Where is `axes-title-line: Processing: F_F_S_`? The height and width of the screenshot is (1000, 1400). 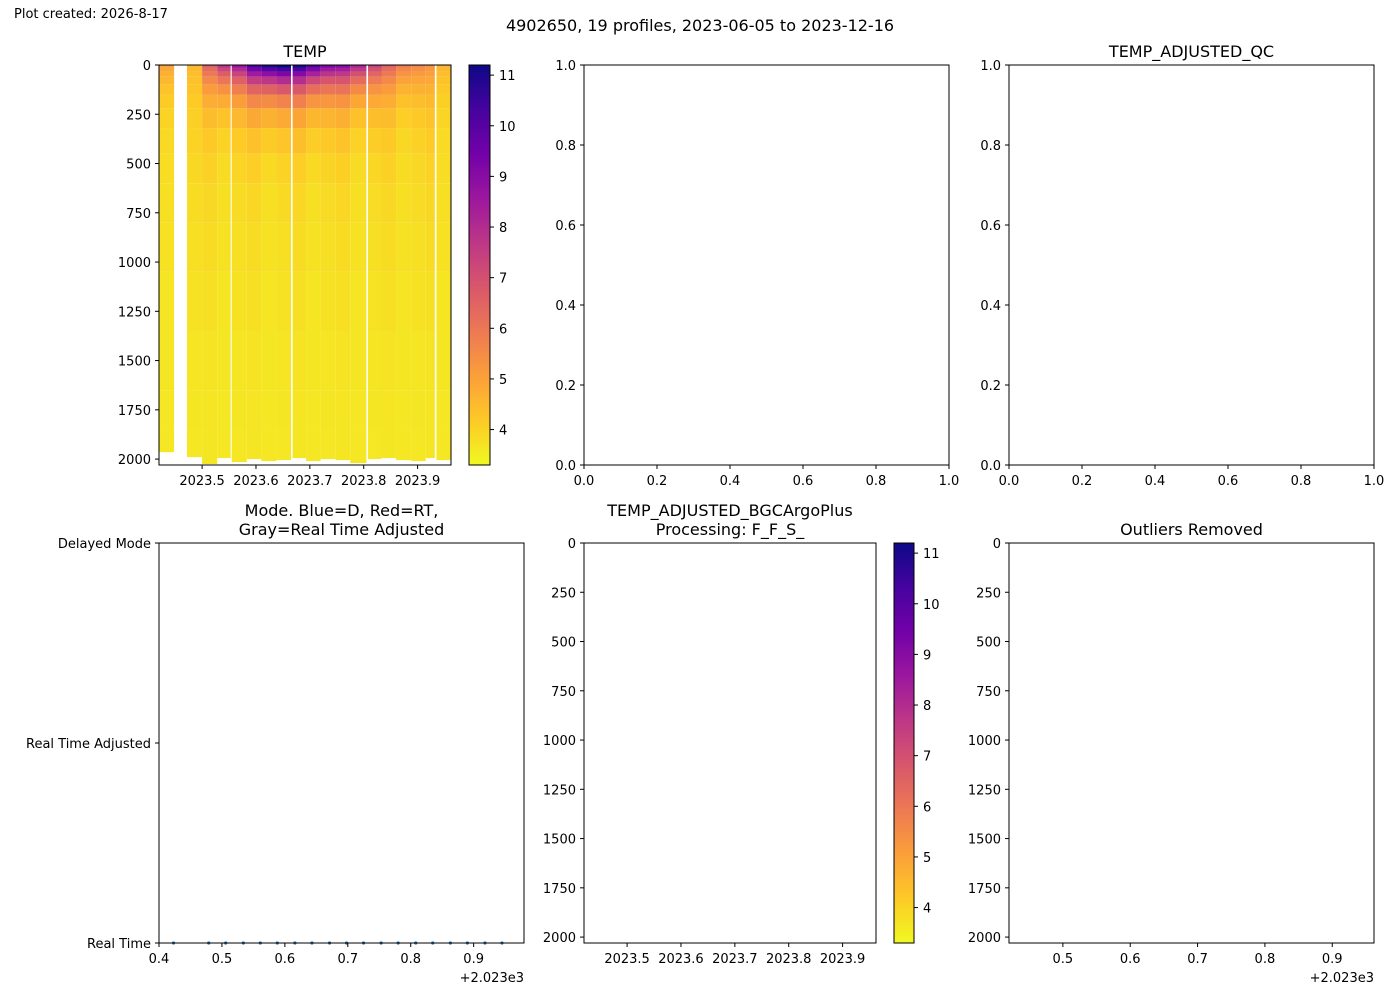
axes-title-line: Processing: F_F_S_ is located at coordinates (730, 530).